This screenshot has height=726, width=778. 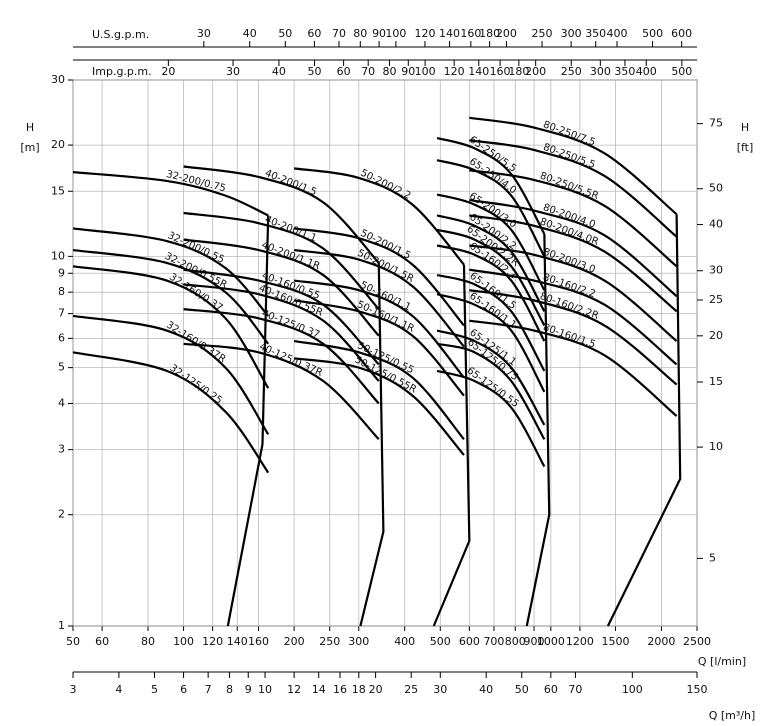 What do you see at coordinates (73, 689) in the screenshot?
I see `x2-tick-label: 3` at bounding box center [73, 689].